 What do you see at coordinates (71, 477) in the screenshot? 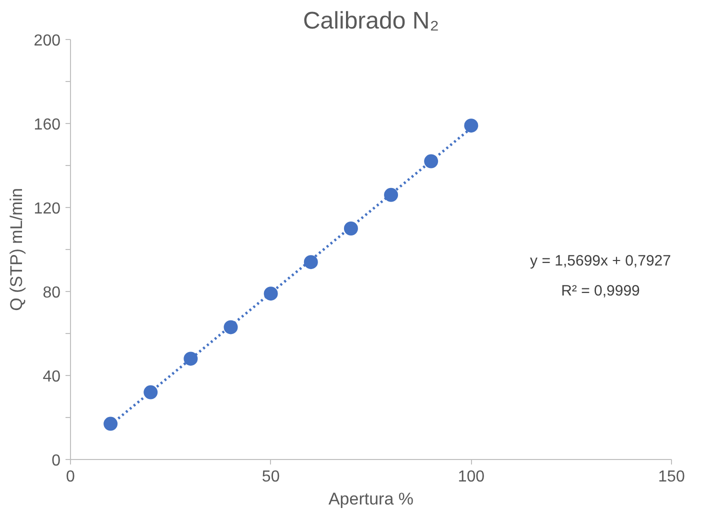
I see `x-tick-label: 0` at bounding box center [71, 477].